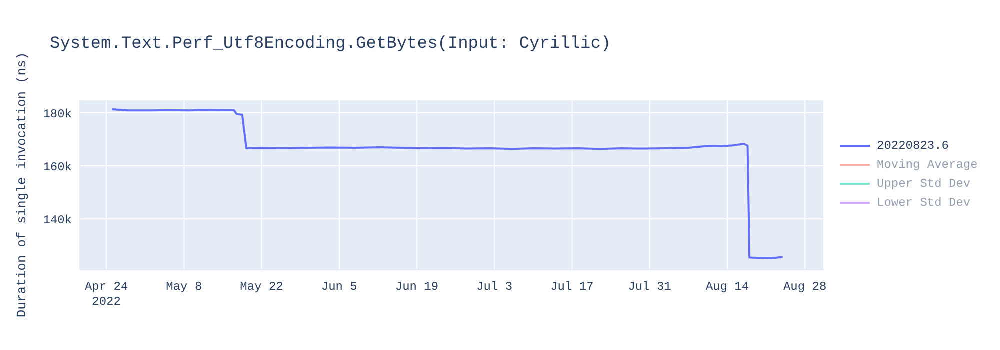 The width and height of the screenshot is (1000, 350). Describe the element at coordinates (339, 287) in the screenshot. I see `x-tick-label: Jun 5` at that location.